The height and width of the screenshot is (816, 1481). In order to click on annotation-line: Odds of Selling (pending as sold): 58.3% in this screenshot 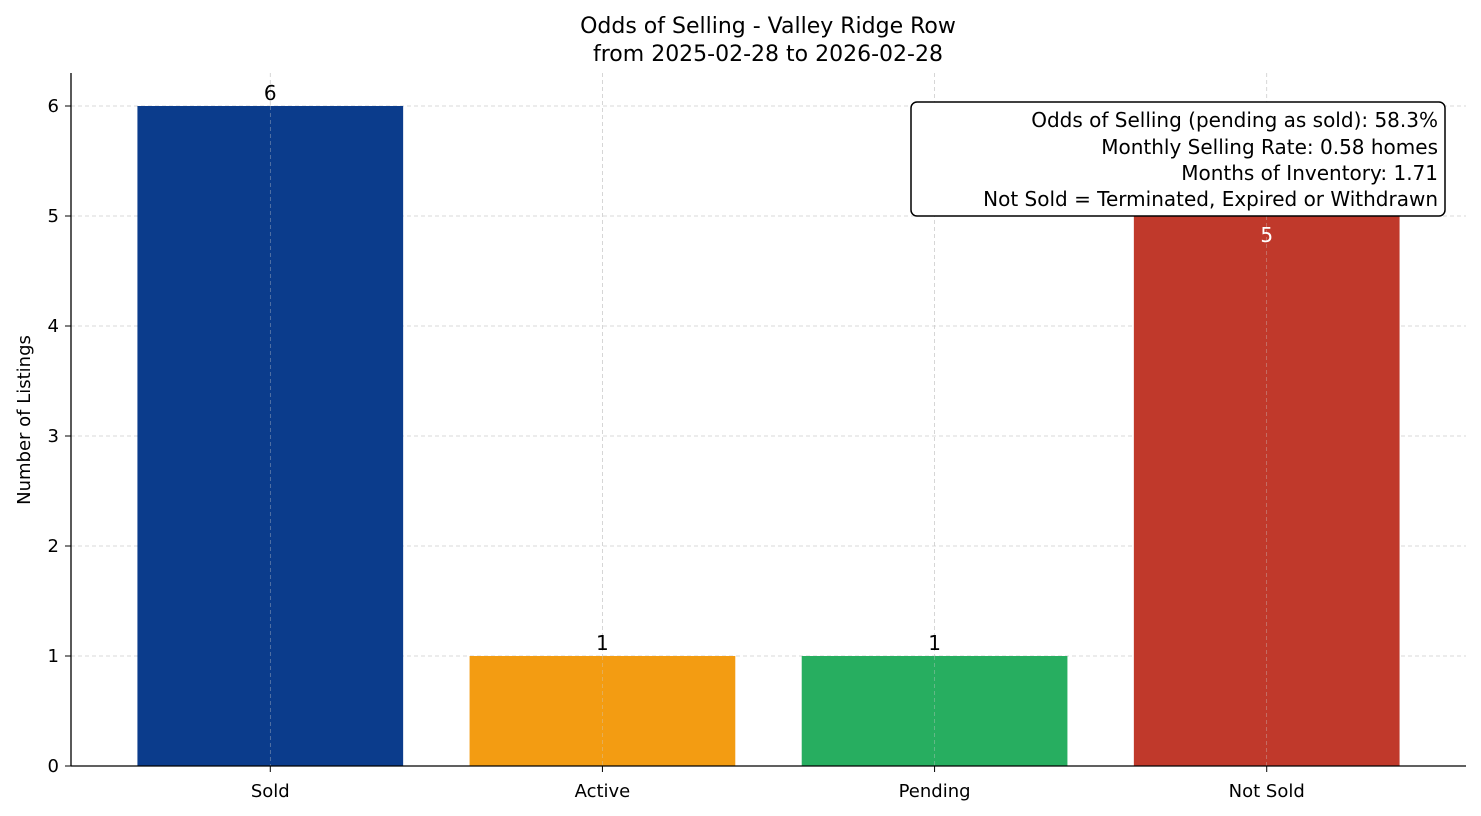, I will do `click(1234, 120)`.